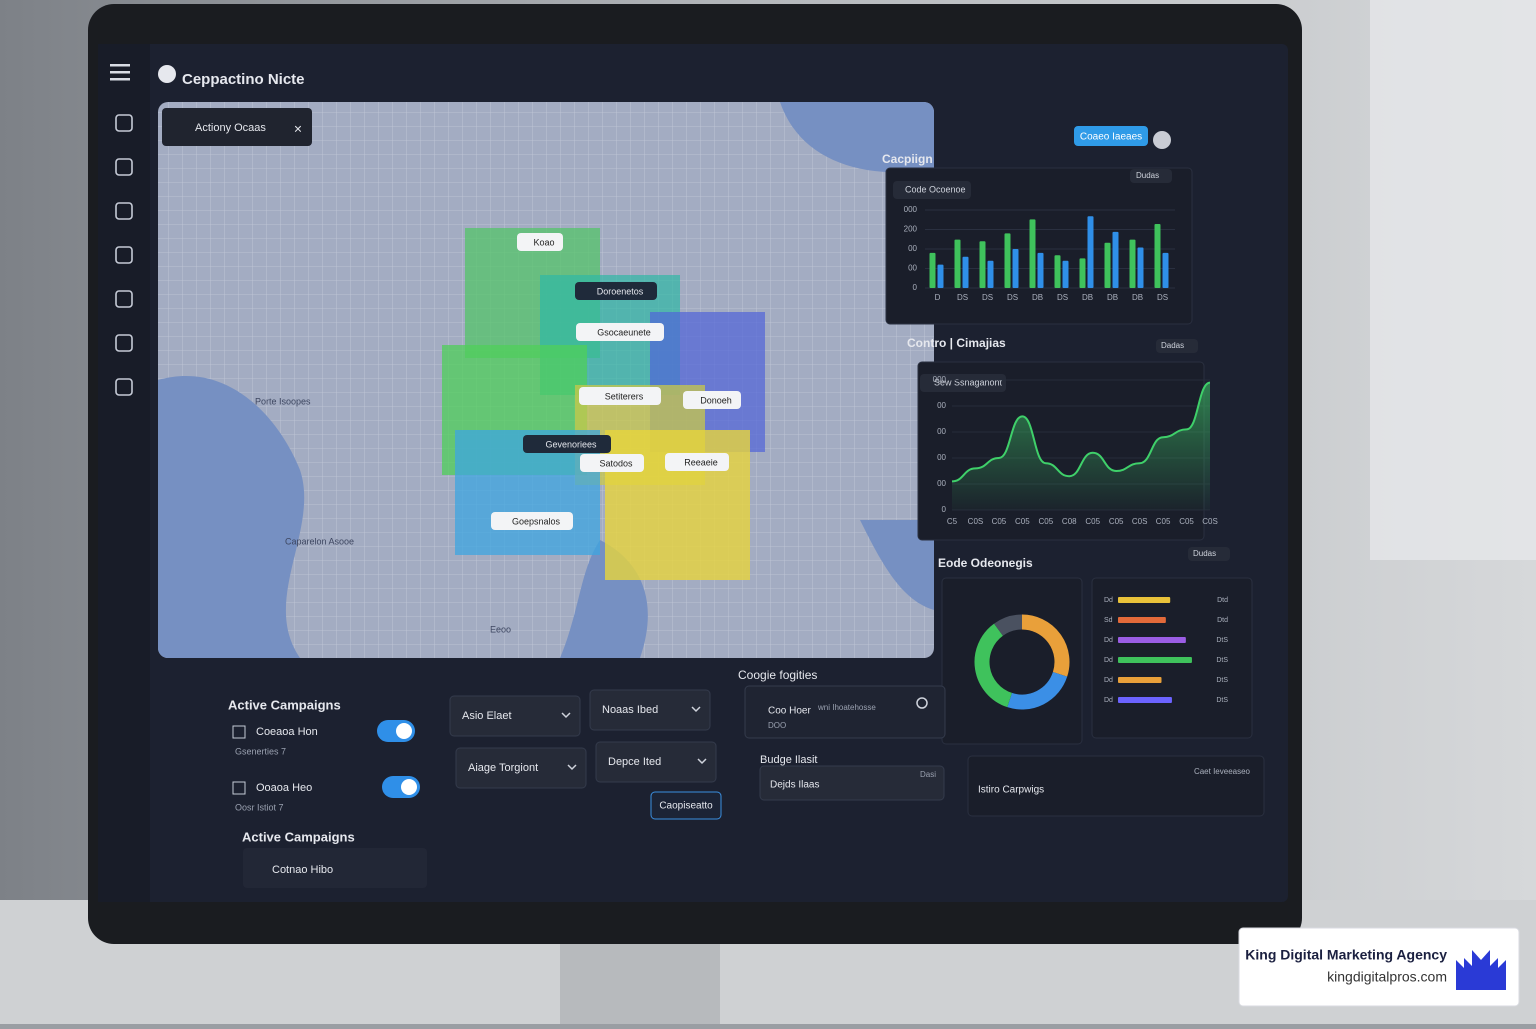 The height and width of the screenshot is (1029, 1536). Describe the element at coordinates (634, 762) in the screenshot. I see `dropdown-field-label: Depce Ited` at that location.